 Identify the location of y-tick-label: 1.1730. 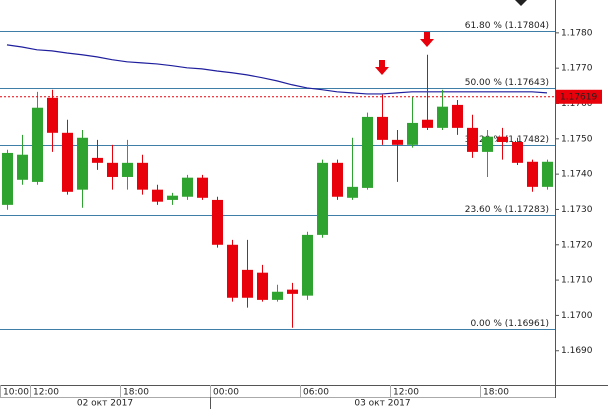
(577, 210).